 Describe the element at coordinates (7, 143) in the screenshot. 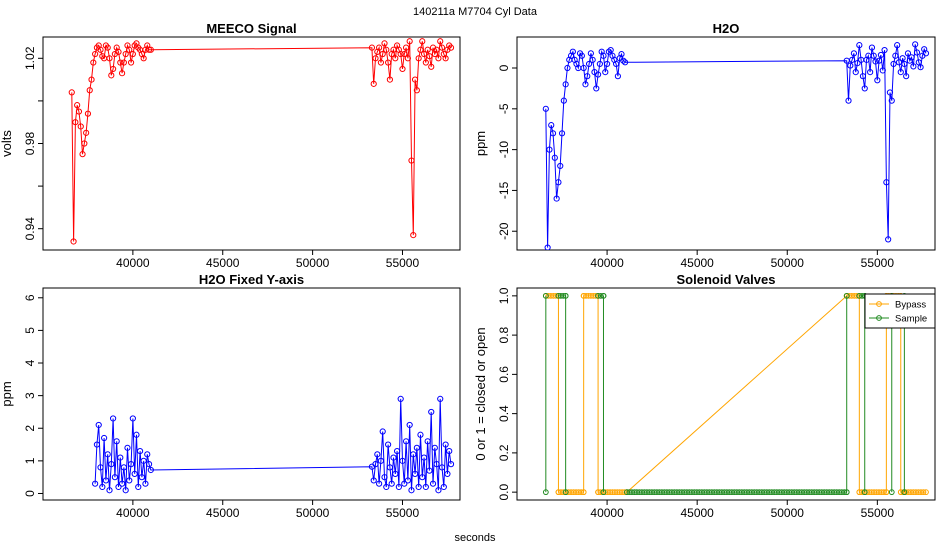

I see `meeco-ylabel: volts` at that location.